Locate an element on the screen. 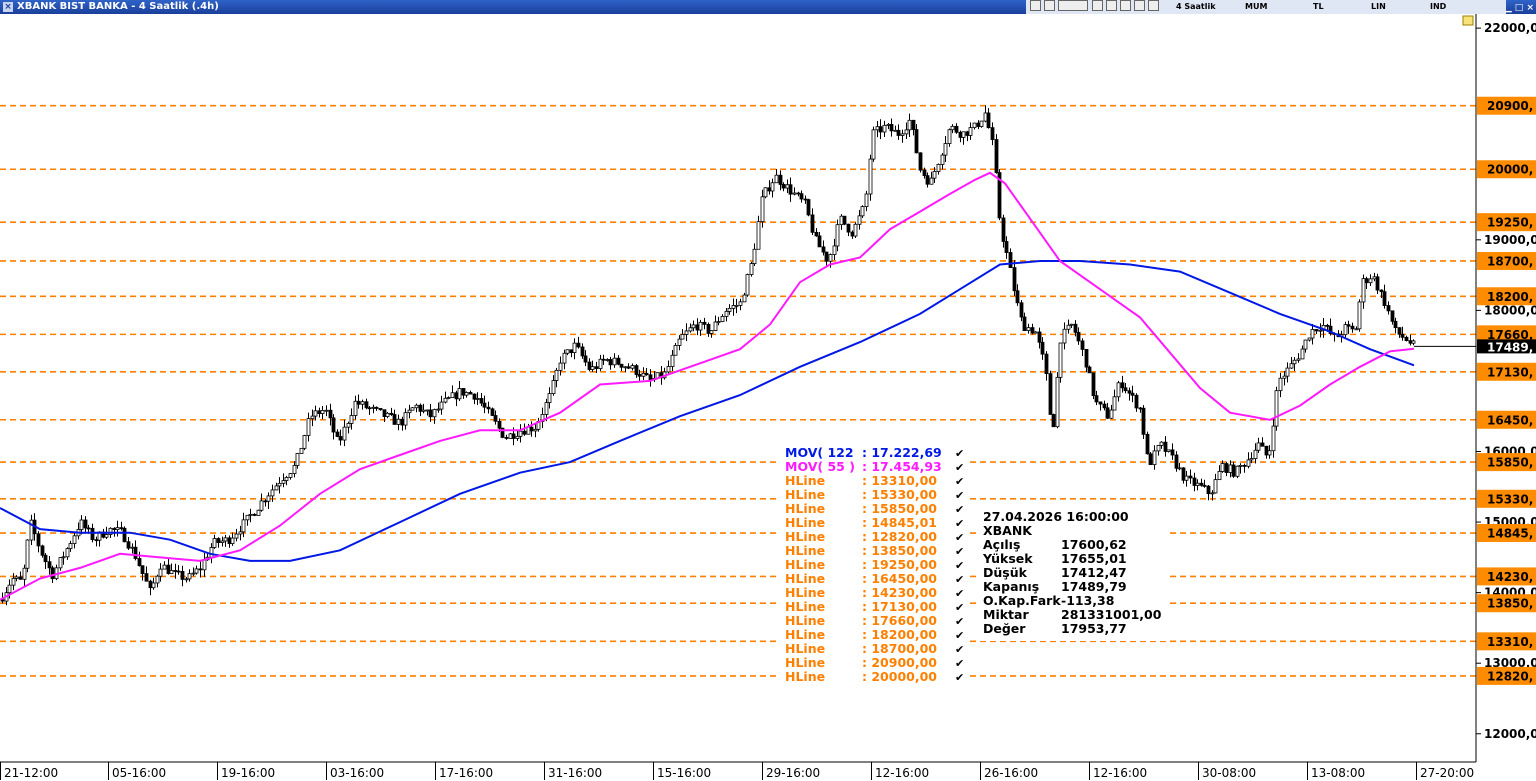  currency-selector: TL is located at coordinates (1318, 6).